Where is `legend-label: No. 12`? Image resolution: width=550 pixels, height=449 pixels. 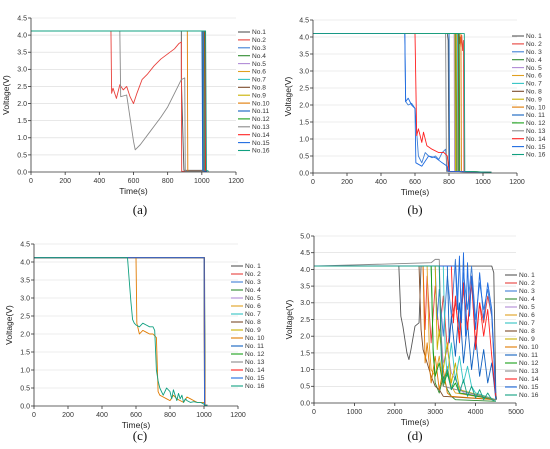 legend-label: No. 12 is located at coordinates (536, 123).